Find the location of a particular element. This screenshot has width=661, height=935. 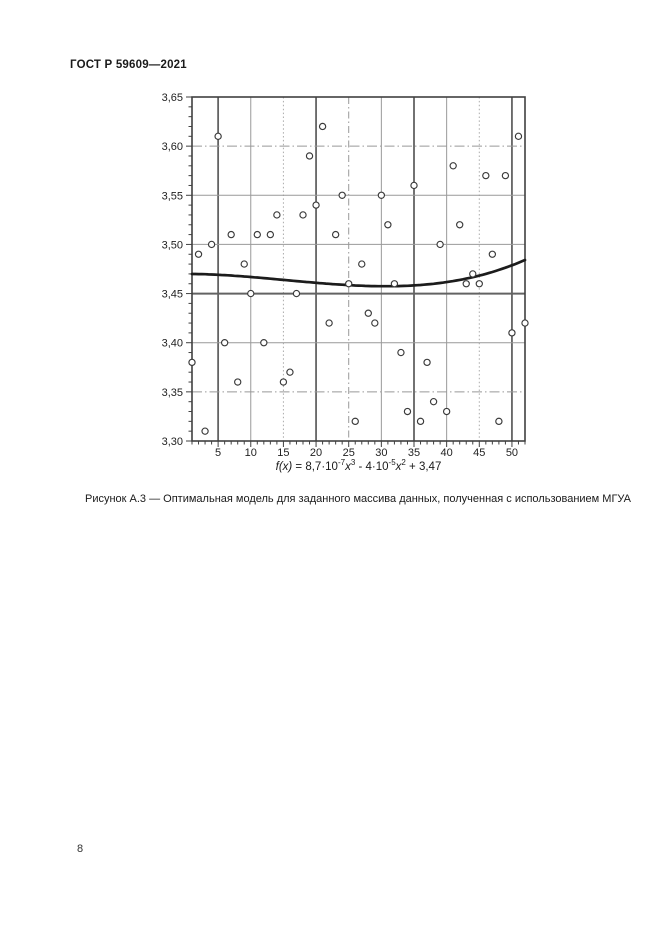

y-tick-label: 3,30 is located at coordinates (172, 442).